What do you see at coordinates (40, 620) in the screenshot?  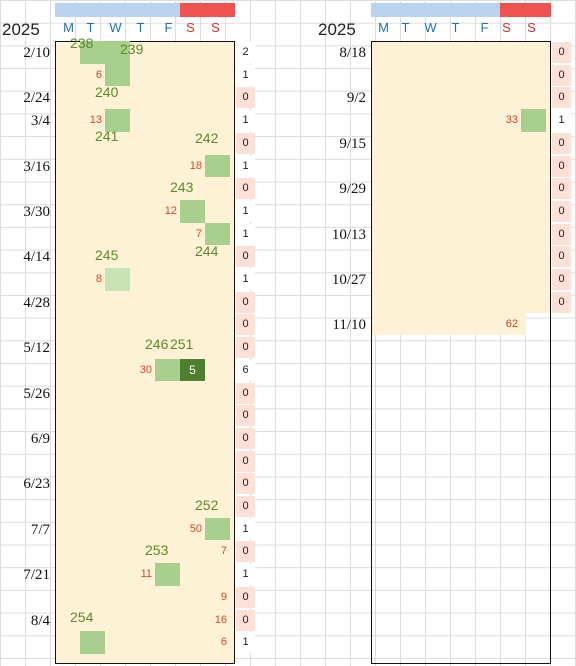 I see `date-label: 8/4` at bounding box center [40, 620].